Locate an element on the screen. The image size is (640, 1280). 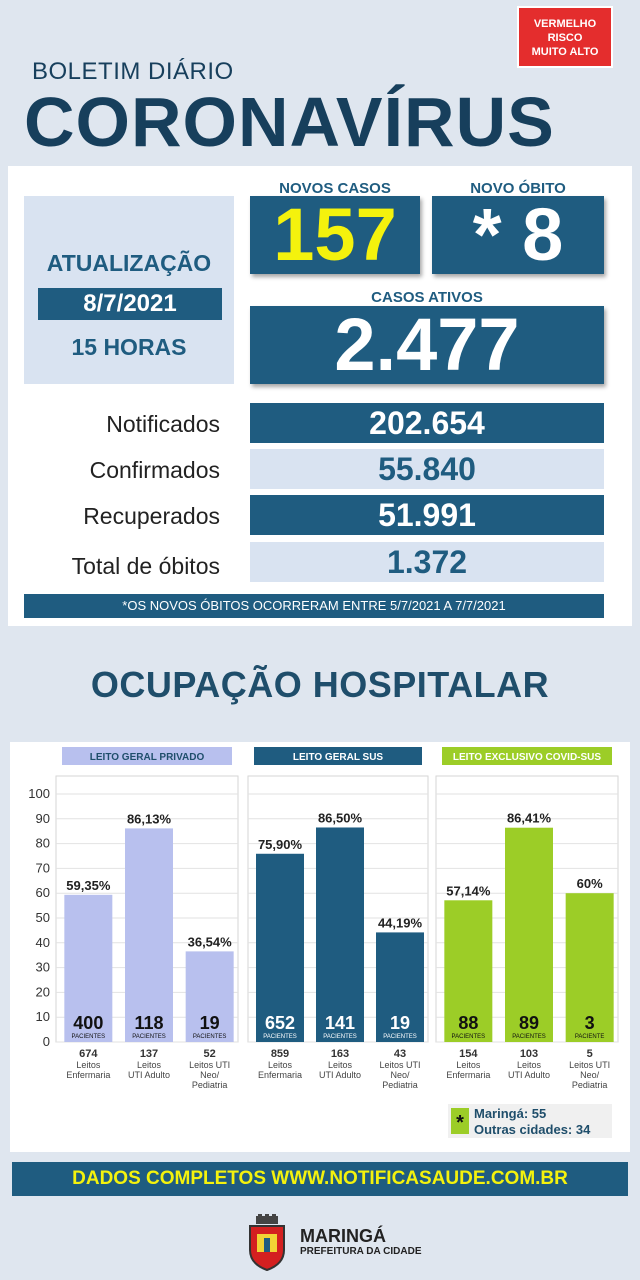
risk-level: VERMELHO is located at coordinates (565, 24).